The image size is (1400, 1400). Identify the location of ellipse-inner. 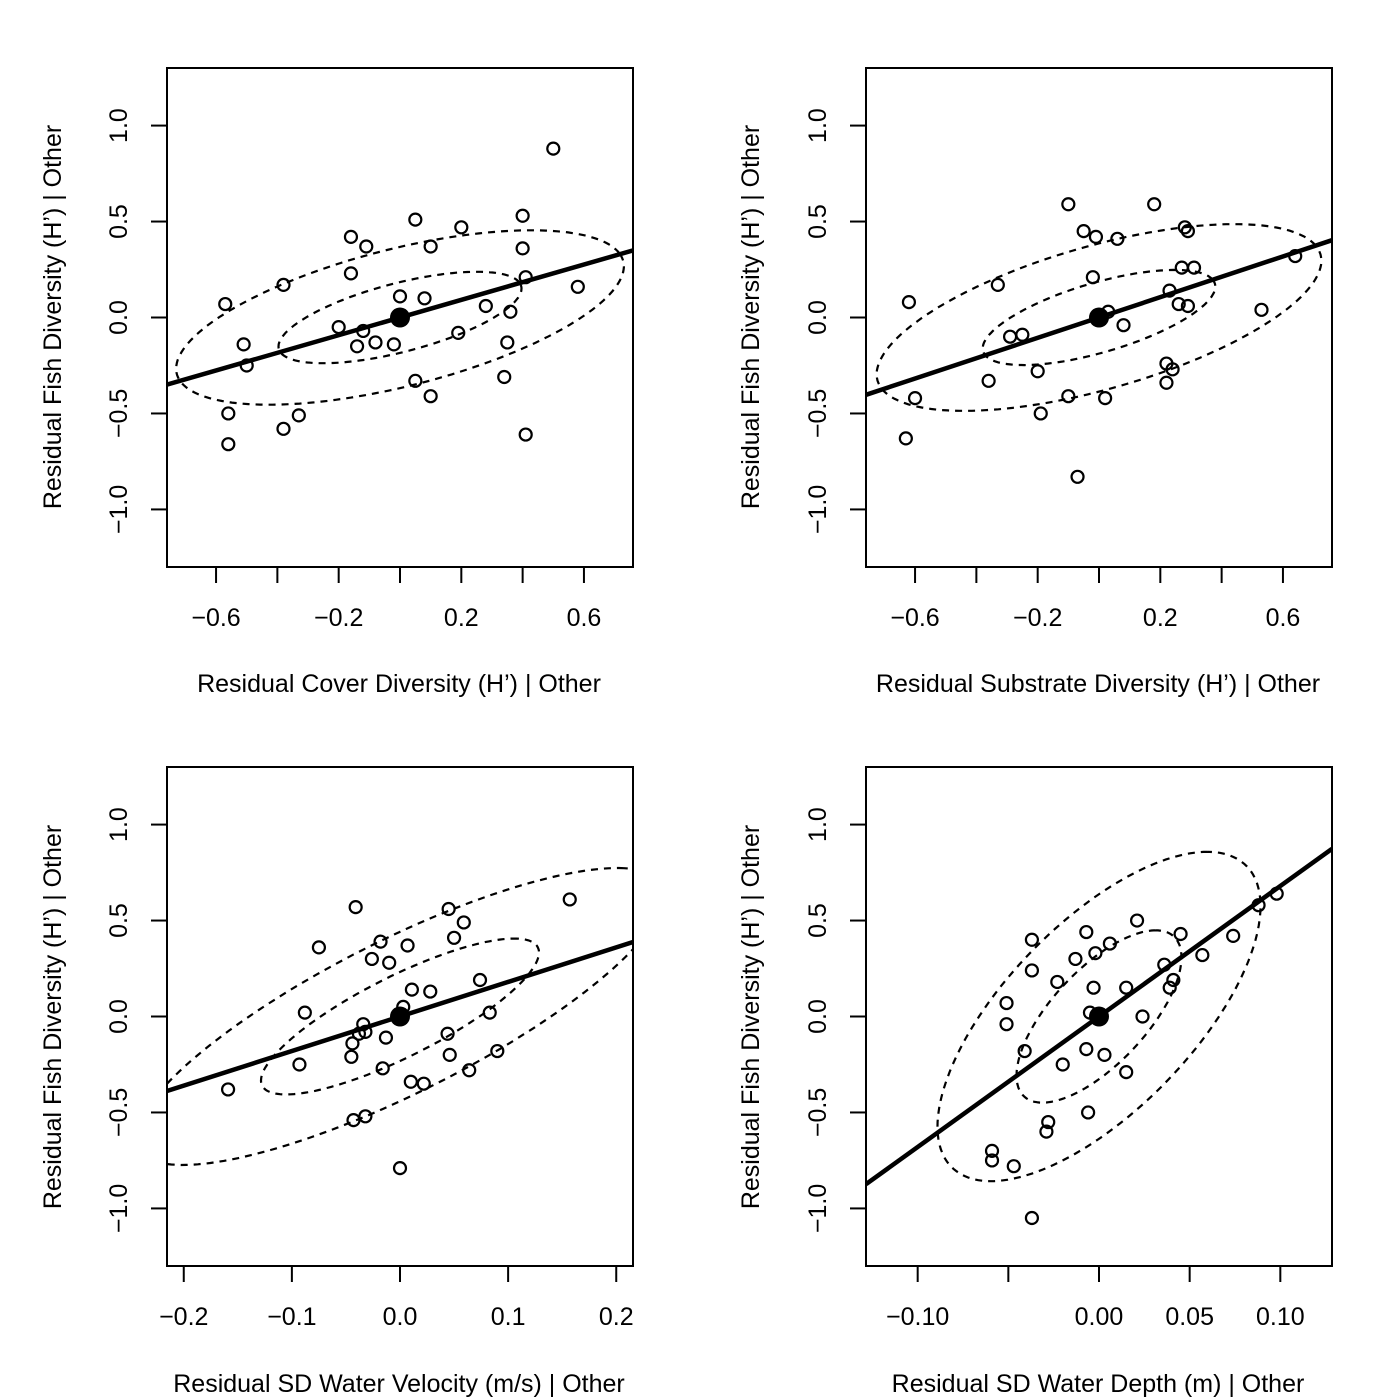
(400, 317).